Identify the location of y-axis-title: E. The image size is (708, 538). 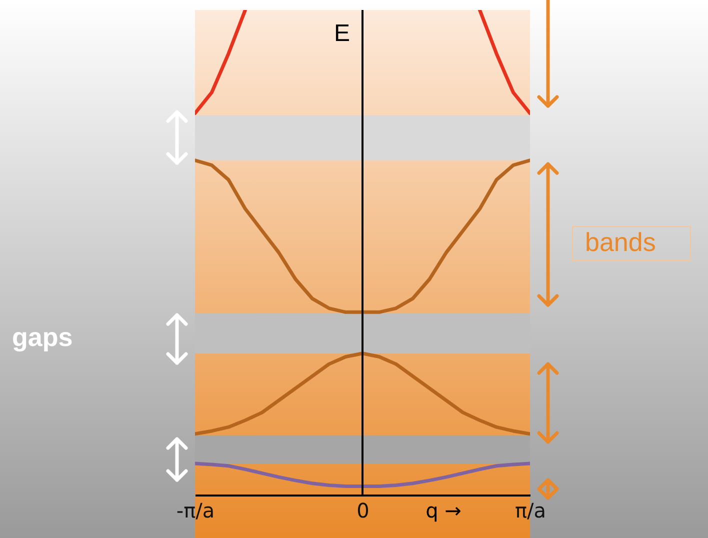
(342, 34).